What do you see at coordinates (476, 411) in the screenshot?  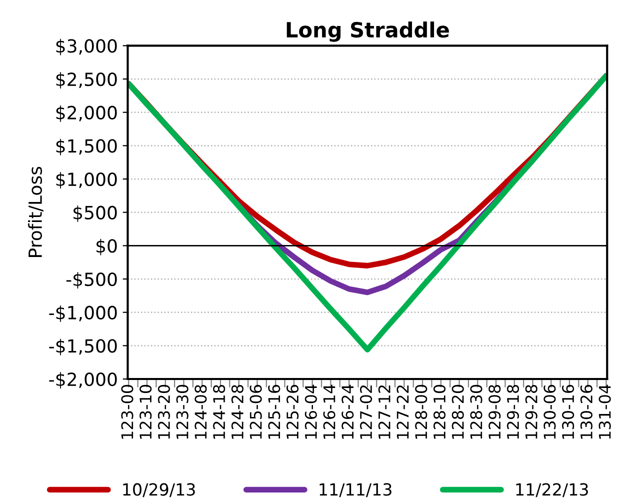 I see `x-tick-label: 128-30` at bounding box center [476, 411].